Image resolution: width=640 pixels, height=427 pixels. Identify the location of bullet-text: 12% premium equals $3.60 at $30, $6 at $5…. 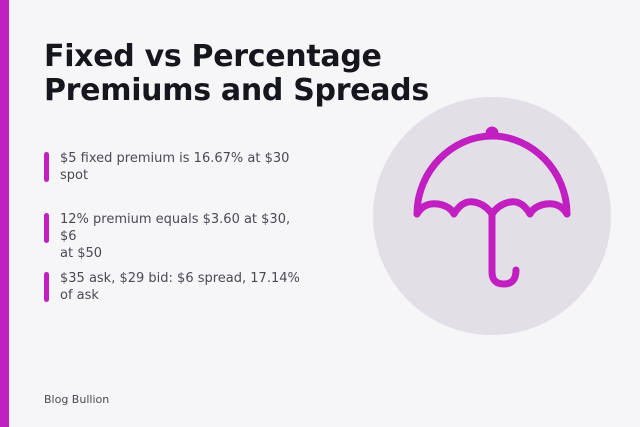
(182, 236).